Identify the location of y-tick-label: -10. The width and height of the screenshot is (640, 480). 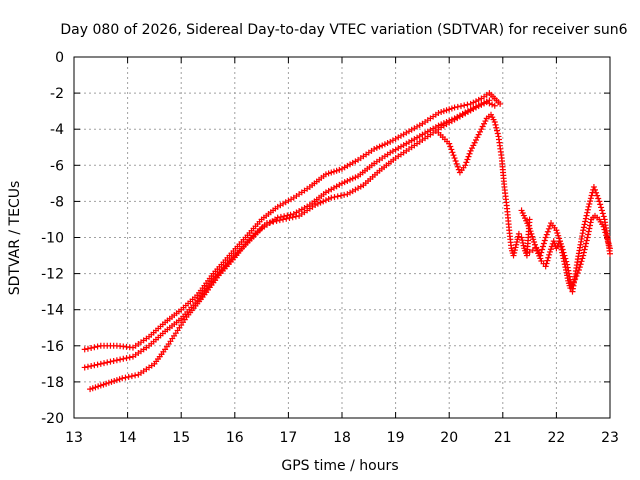
(52, 239).